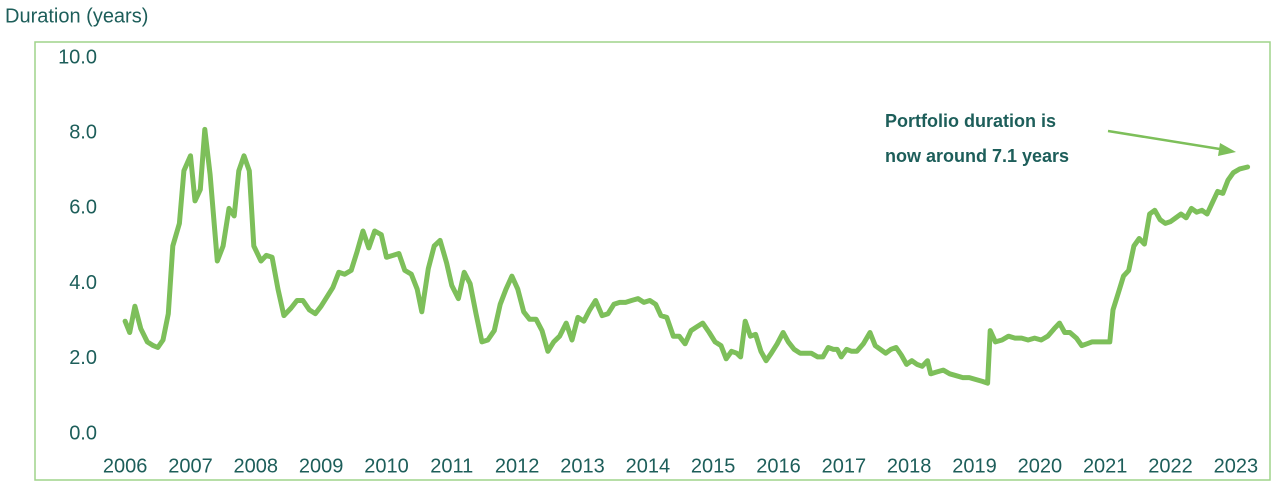  I want to click on y-tick-label: 4.0, so click(83, 283).